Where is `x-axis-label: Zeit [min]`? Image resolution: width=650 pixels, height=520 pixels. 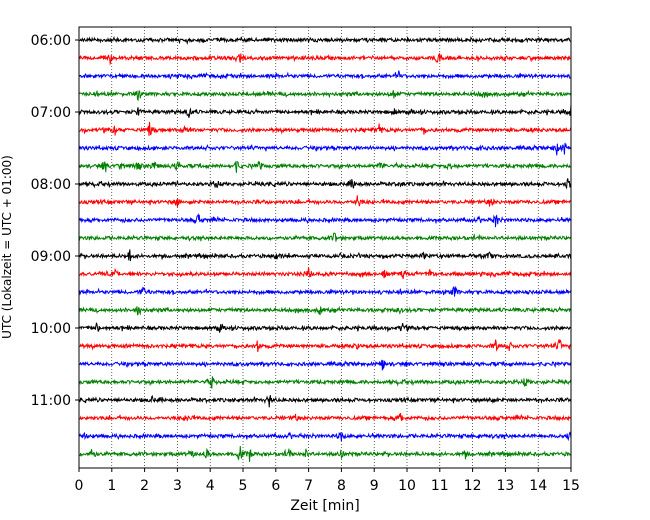 x-axis-label: Zeit [min] is located at coordinates (324, 506).